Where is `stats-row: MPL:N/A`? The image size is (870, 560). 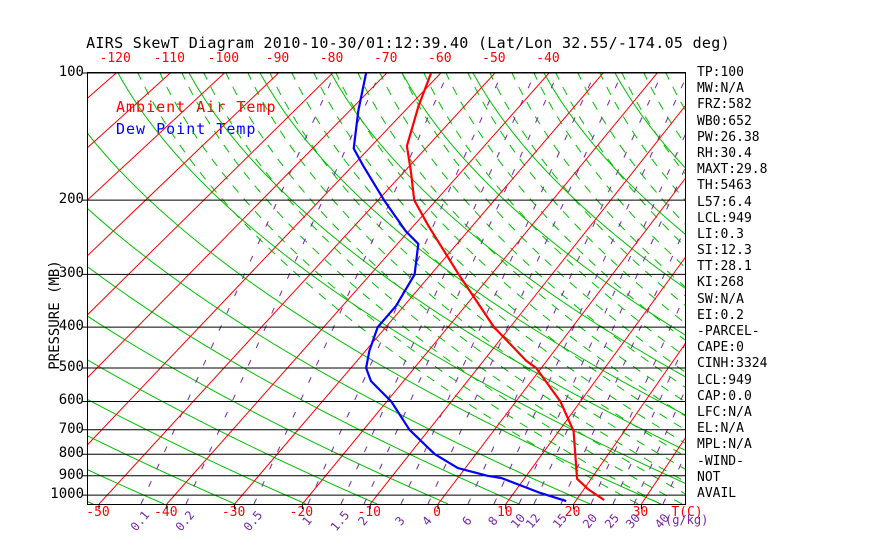 stats-row: MPL:N/A is located at coordinates (724, 445).